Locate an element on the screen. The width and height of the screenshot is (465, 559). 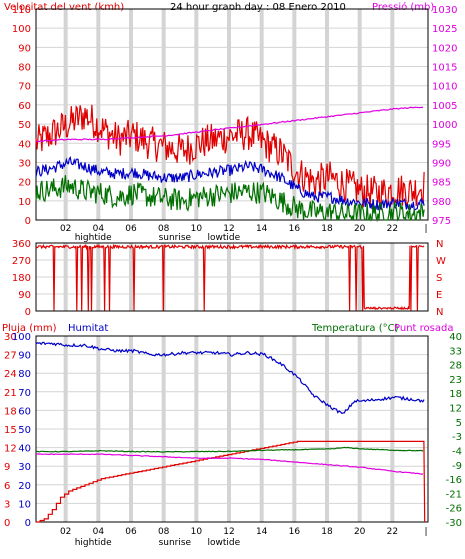
top-left-label: Velocitat del vent (kmh) is located at coordinates (64, 7).